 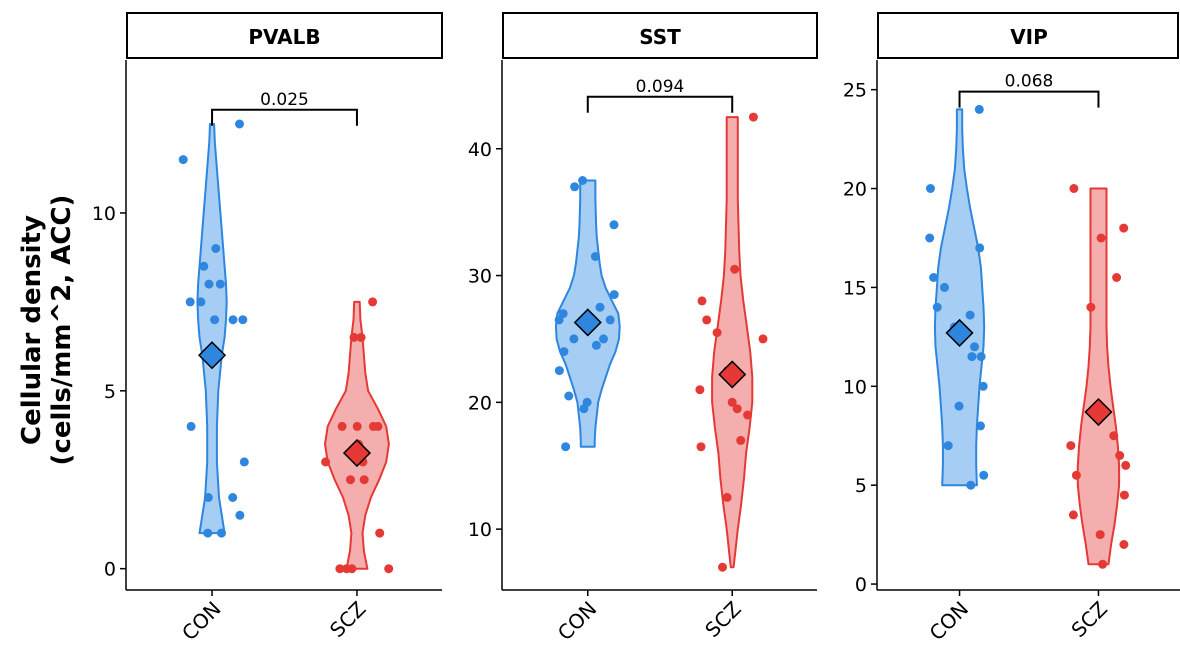 I want to click on mean-marker-vip-scz, so click(x=1098, y=412).